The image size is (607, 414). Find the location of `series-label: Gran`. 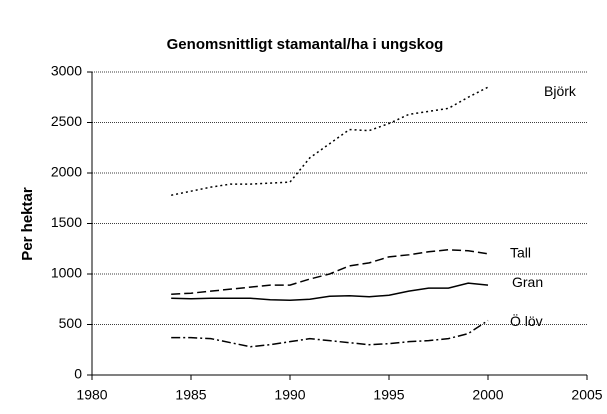

series-label: Gran is located at coordinates (527, 282).